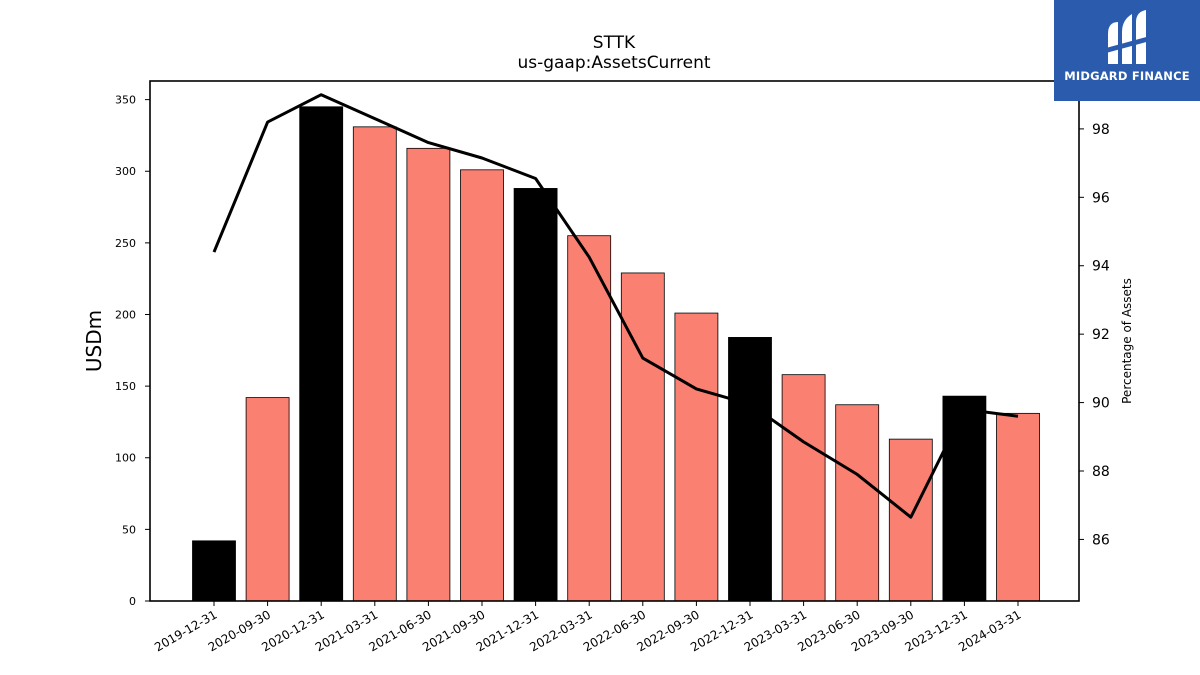  What do you see at coordinates (125, 243) in the screenshot?
I see `y-tick-label: 250` at bounding box center [125, 243].